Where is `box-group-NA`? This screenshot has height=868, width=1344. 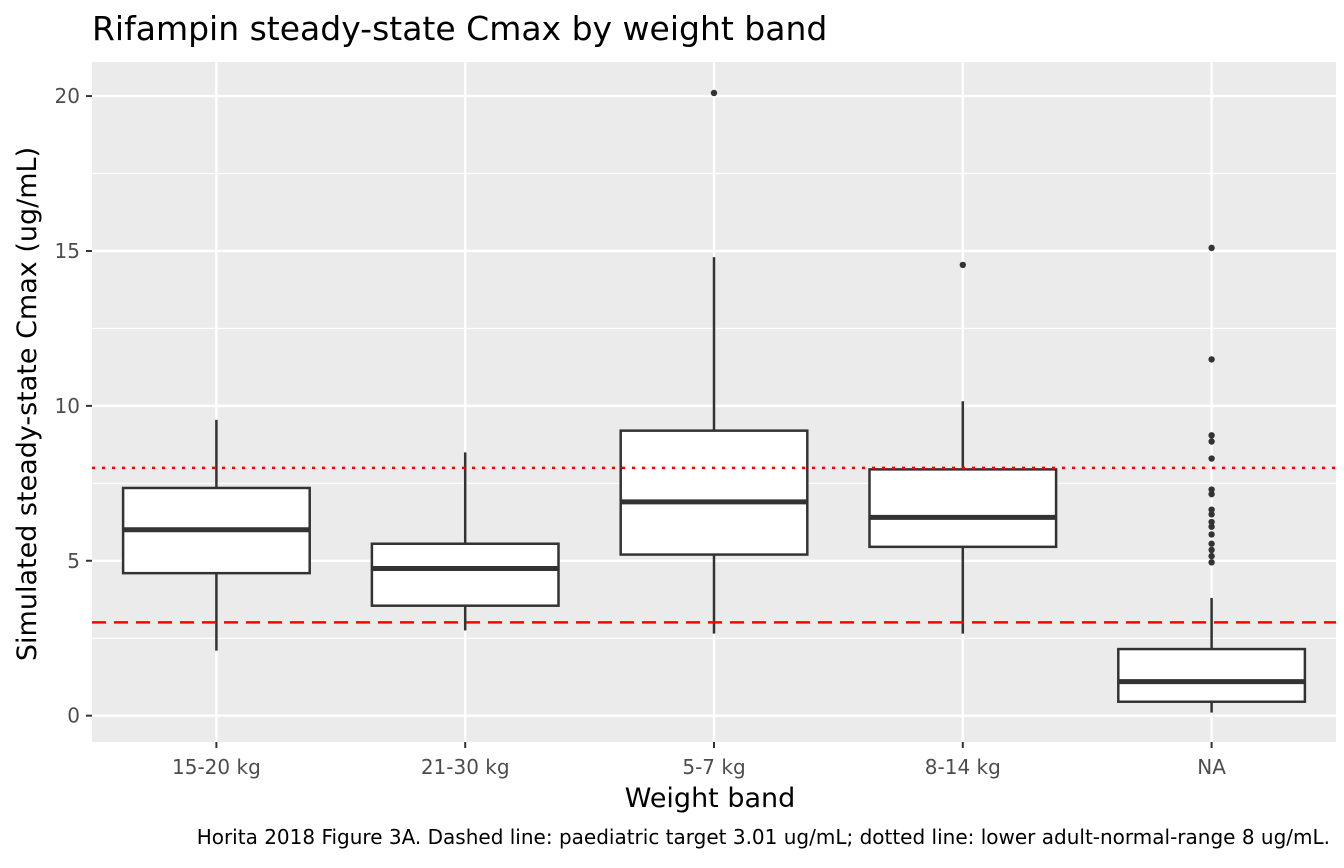
box-group-NA is located at coordinates (1212, 478).